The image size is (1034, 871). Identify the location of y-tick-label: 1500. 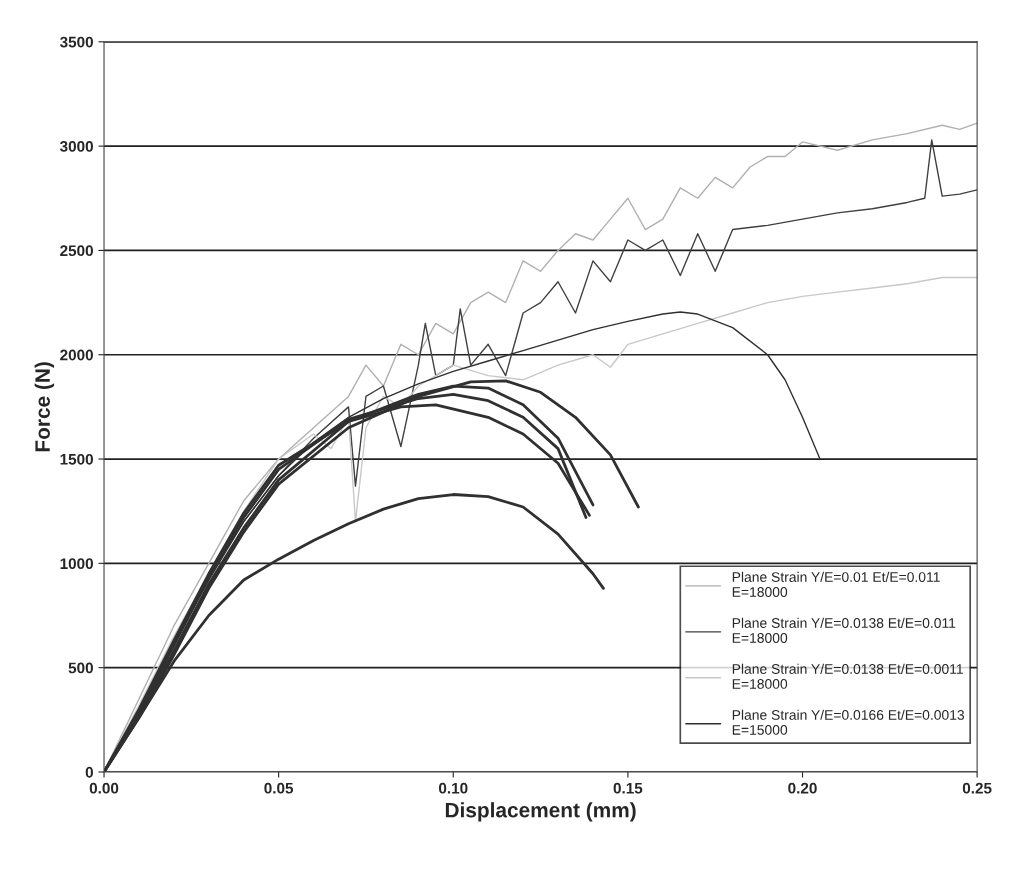
(76, 459).